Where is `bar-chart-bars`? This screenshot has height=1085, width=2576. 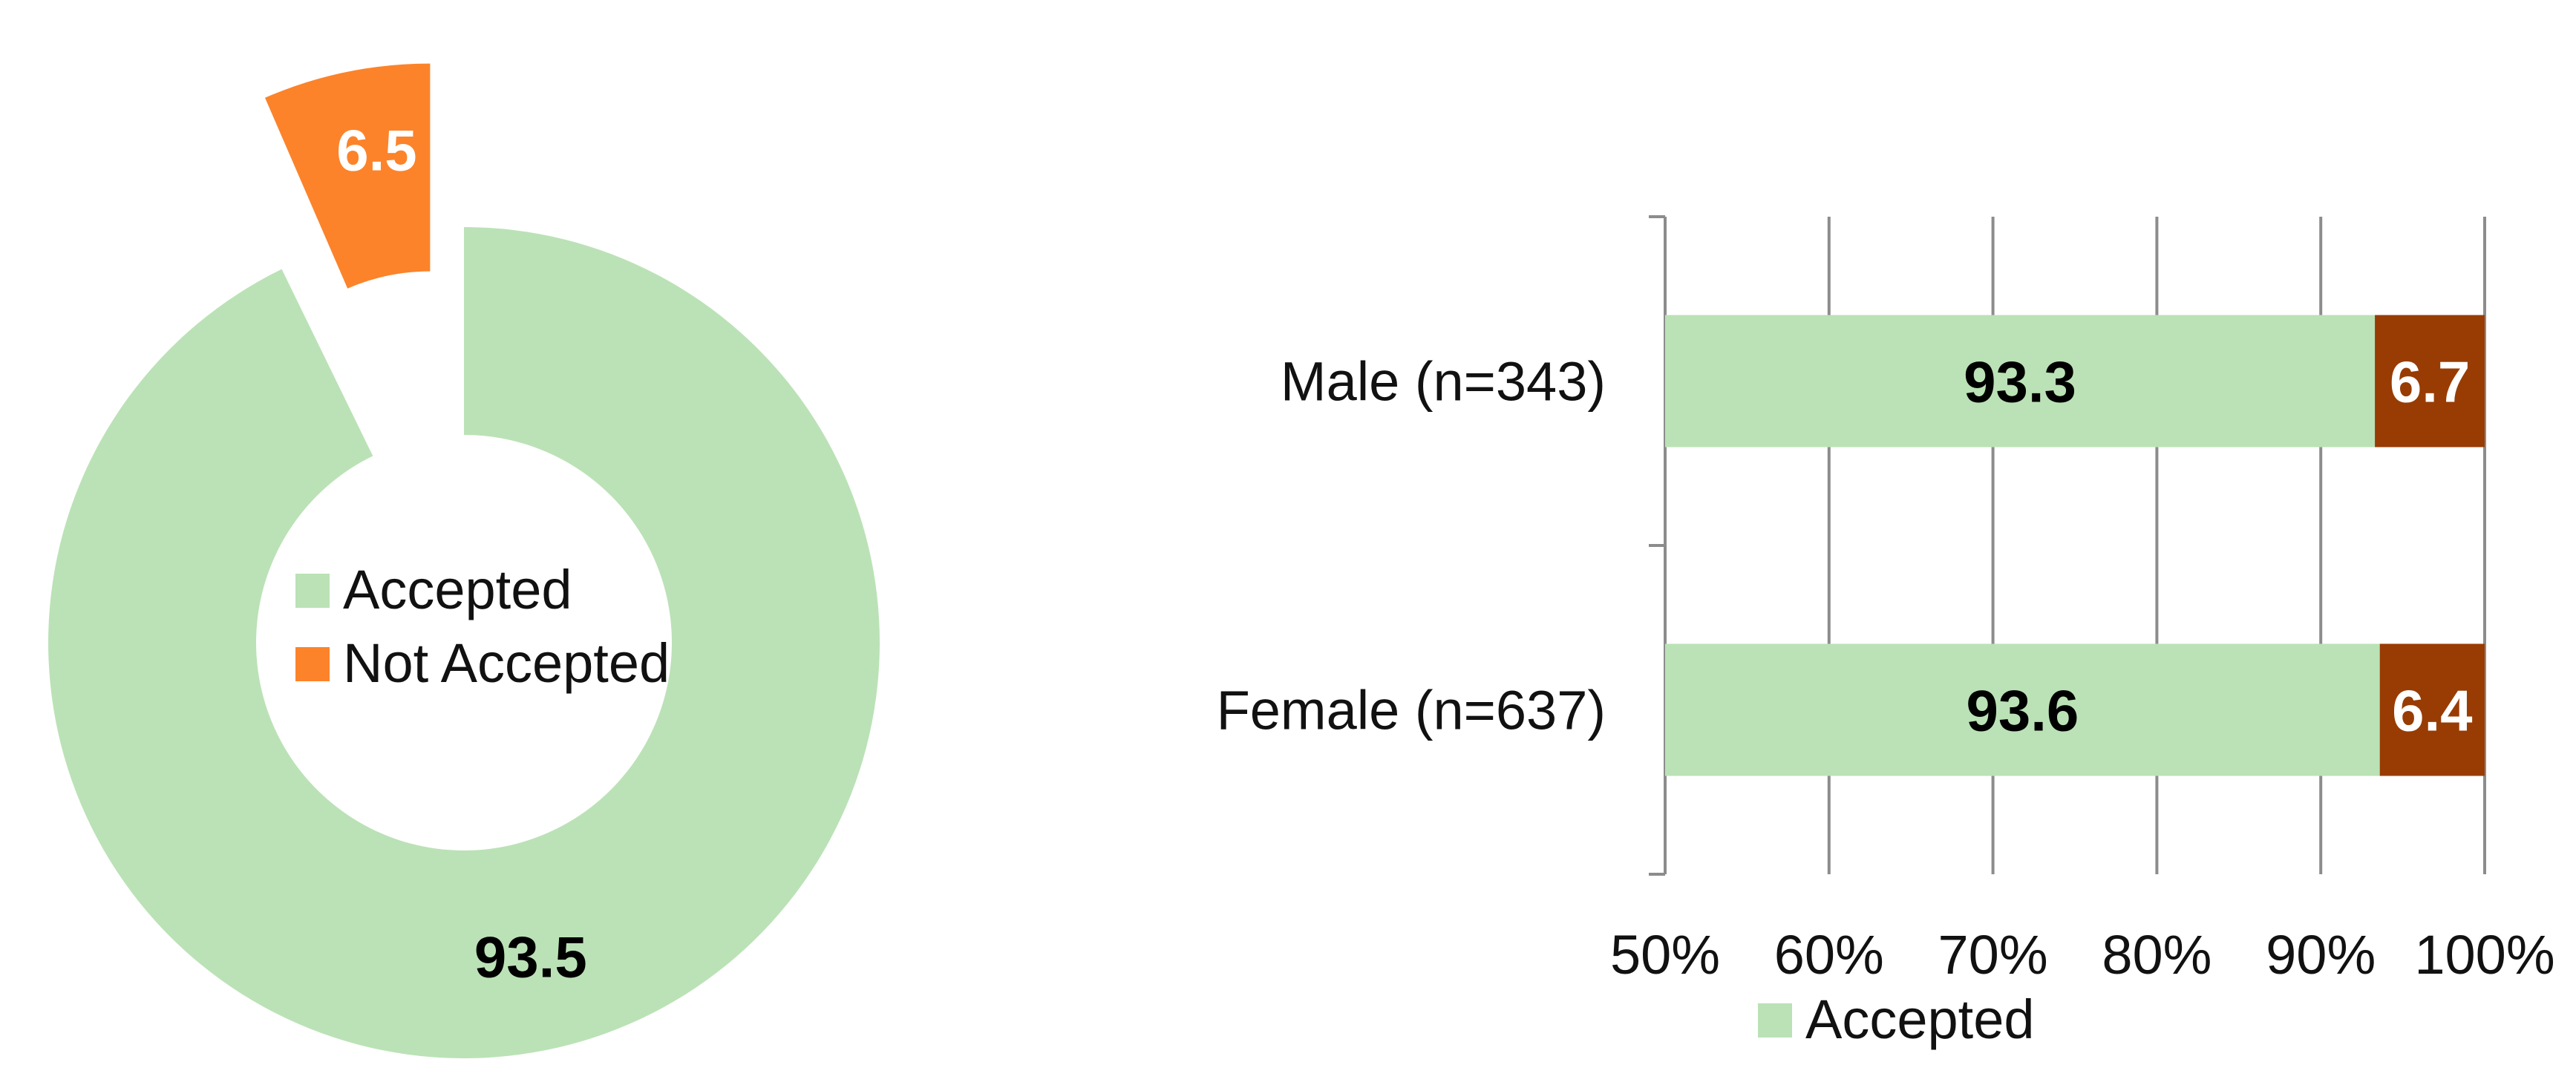 bar-chart-bars is located at coordinates (2075, 545).